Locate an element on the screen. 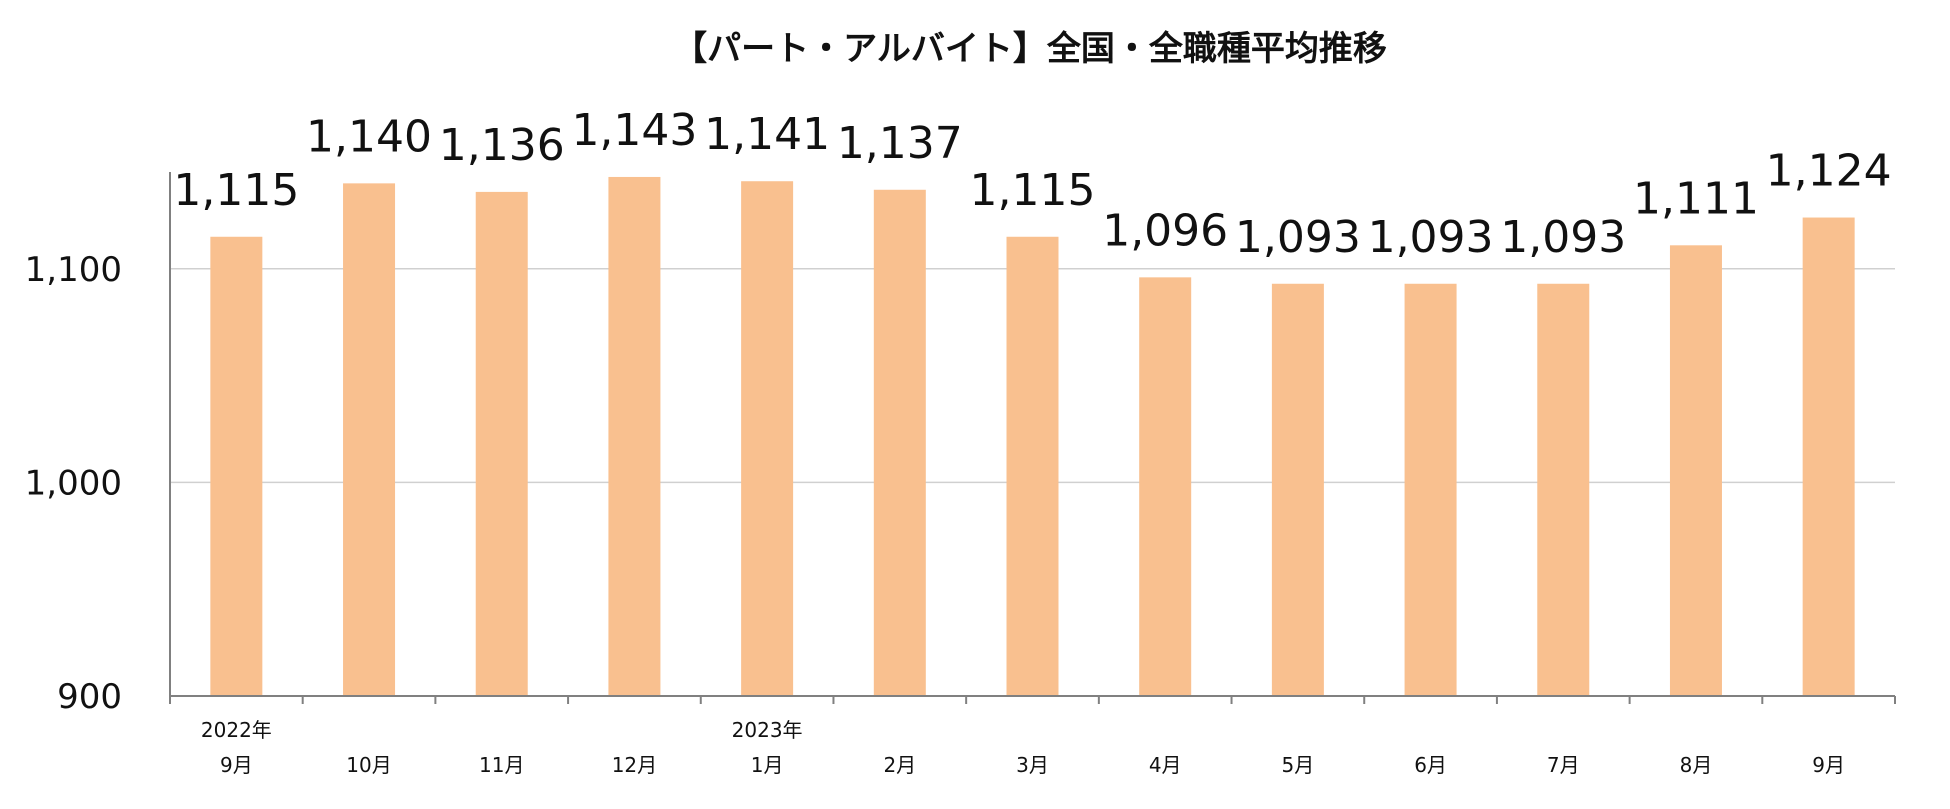  data-label: 1,124 is located at coordinates (1829, 171).